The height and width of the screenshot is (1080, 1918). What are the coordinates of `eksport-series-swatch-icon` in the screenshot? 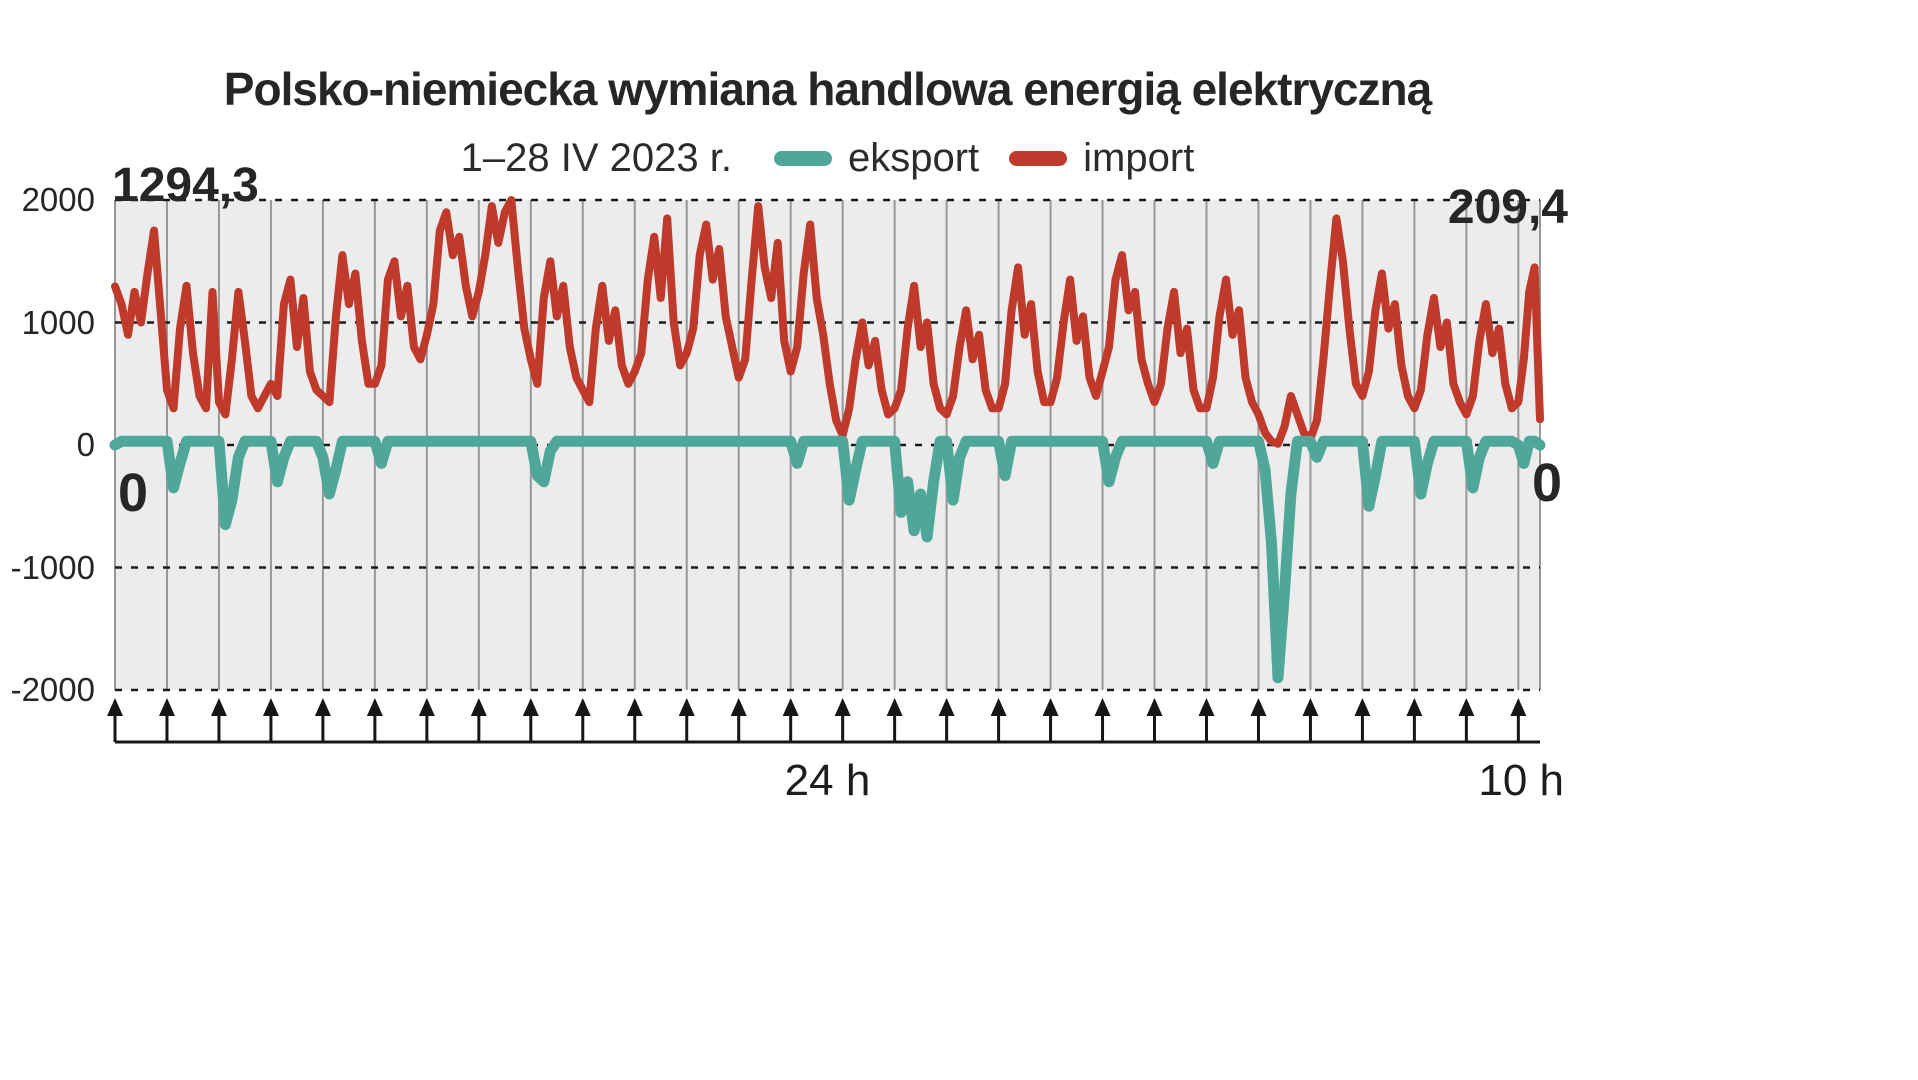 It's located at (803, 158).